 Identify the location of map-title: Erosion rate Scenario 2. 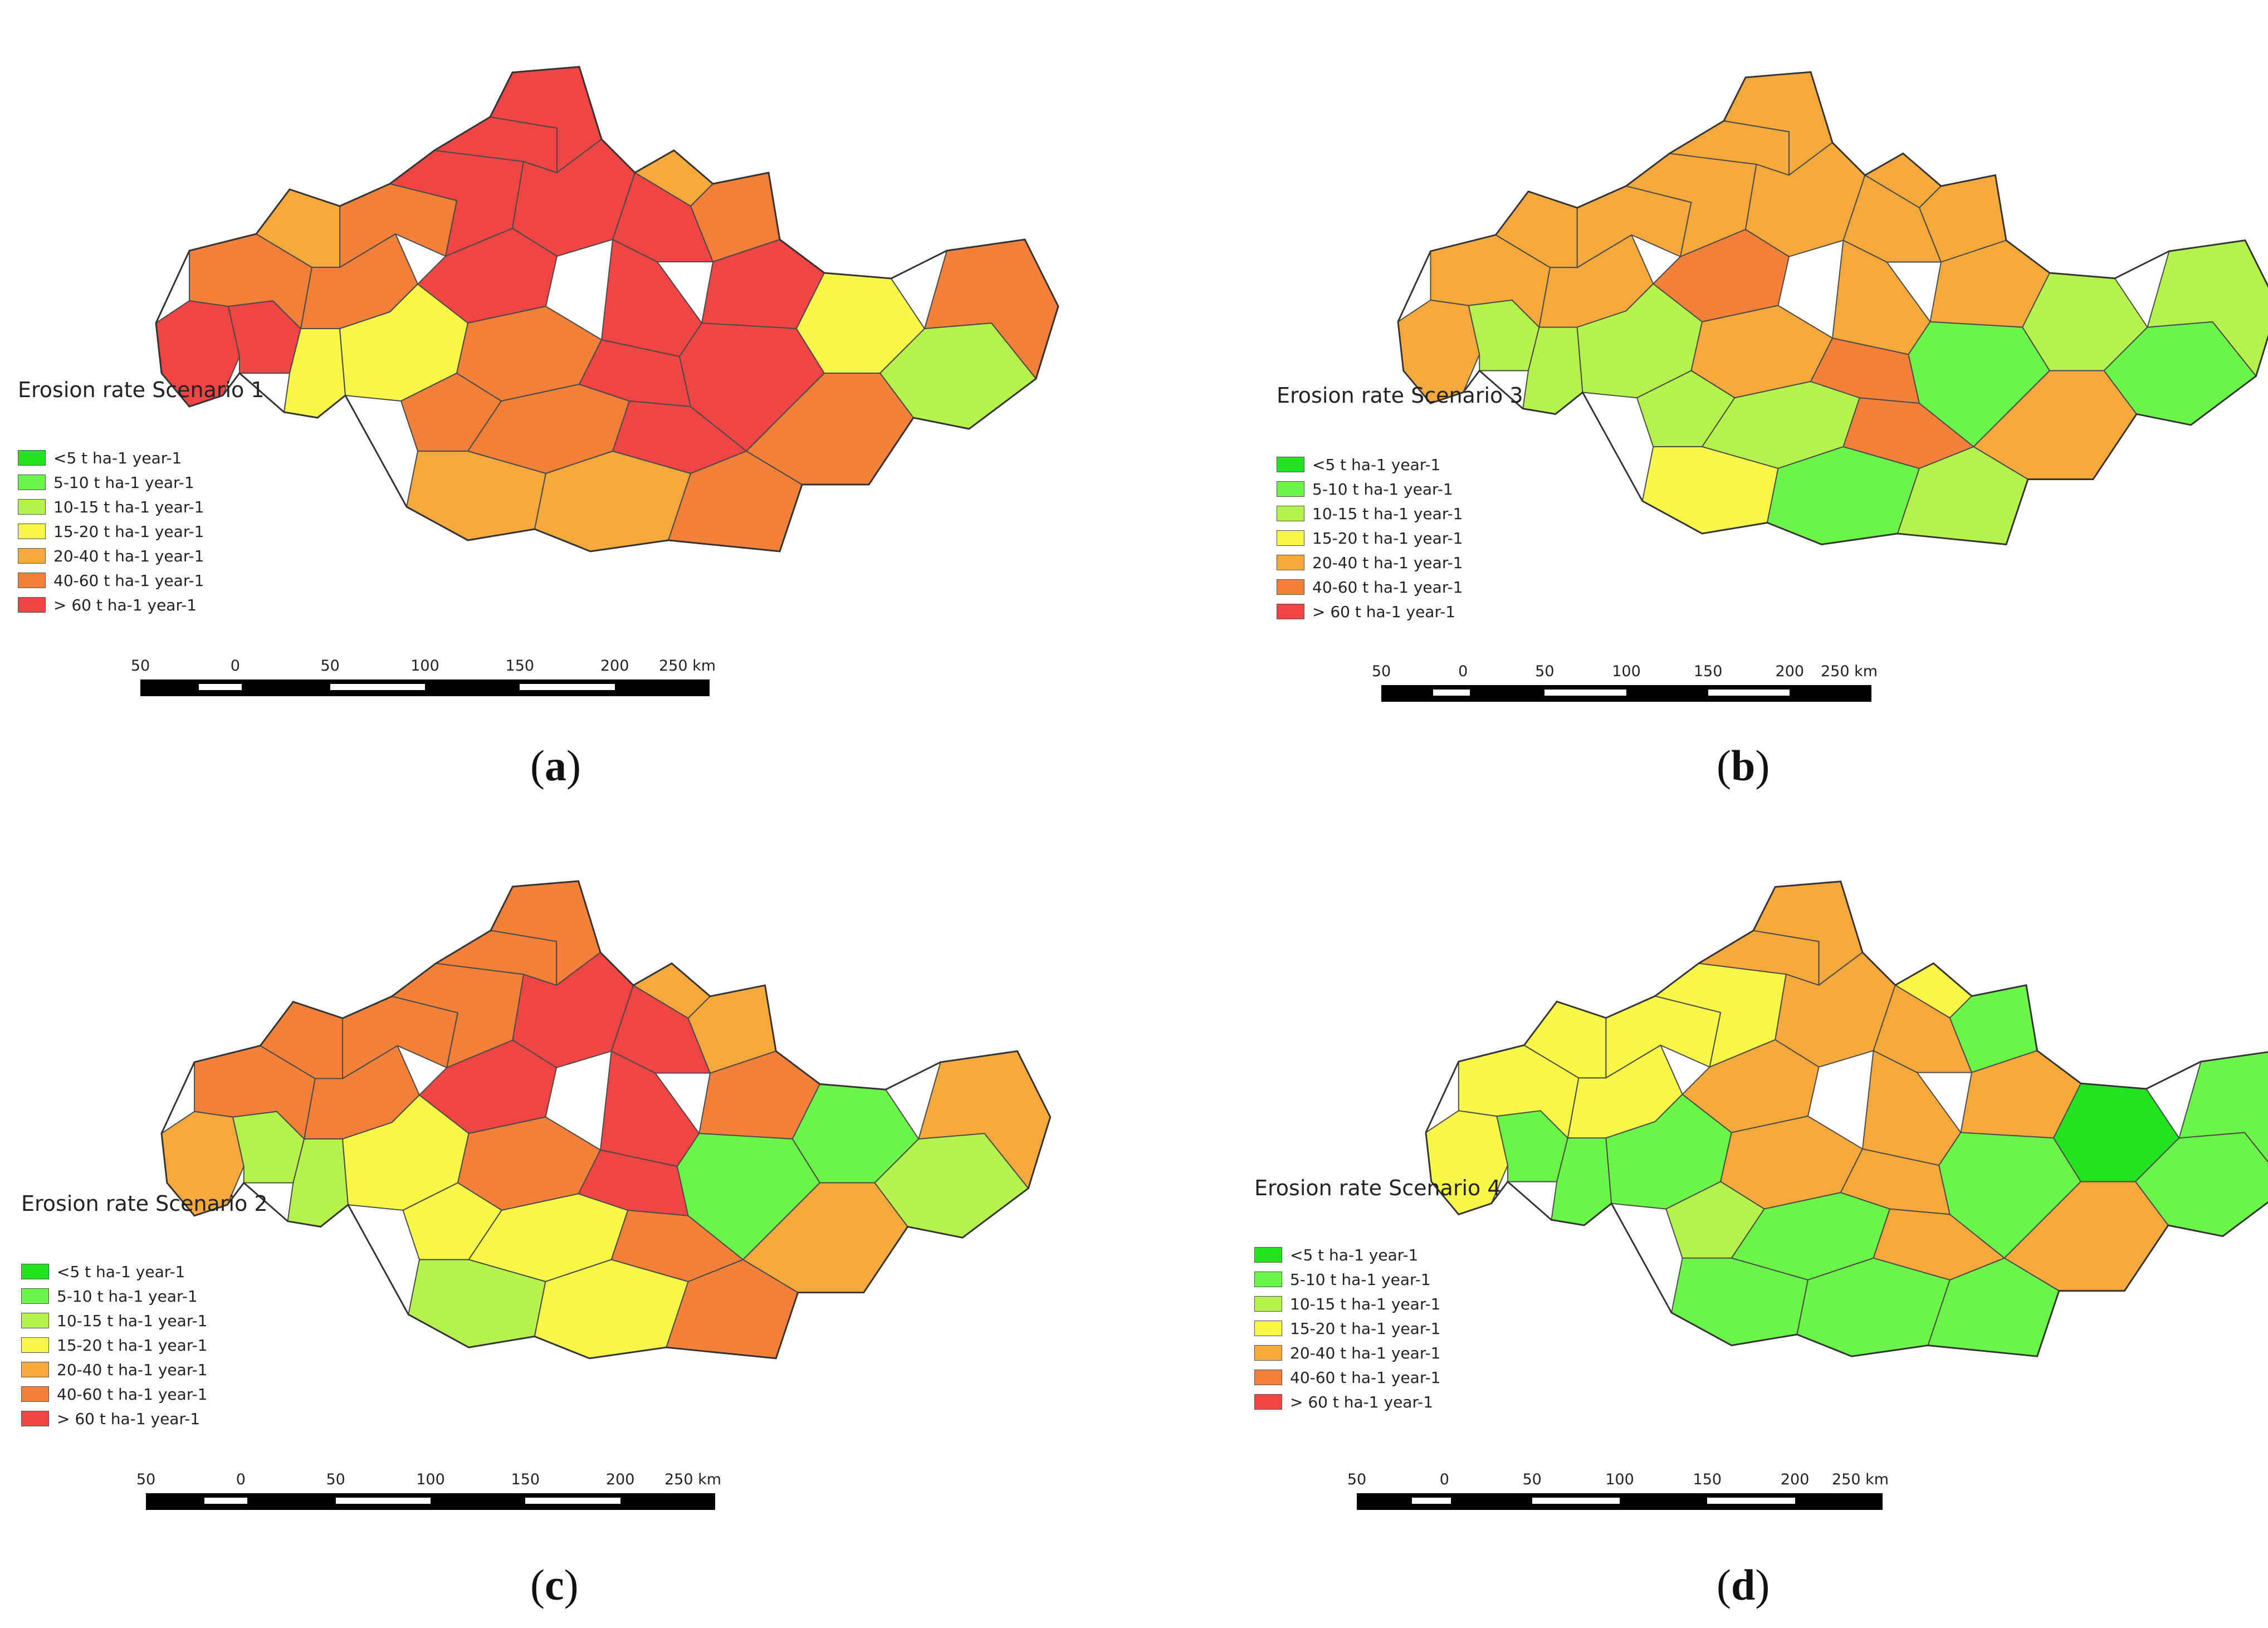
(144, 1203).